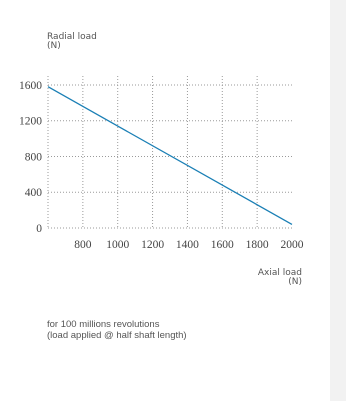 This screenshot has height=401, width=350. Describe the element at coordinates (292, 245) in the screenshot. I see `x-tick-label: 2000` at that location.